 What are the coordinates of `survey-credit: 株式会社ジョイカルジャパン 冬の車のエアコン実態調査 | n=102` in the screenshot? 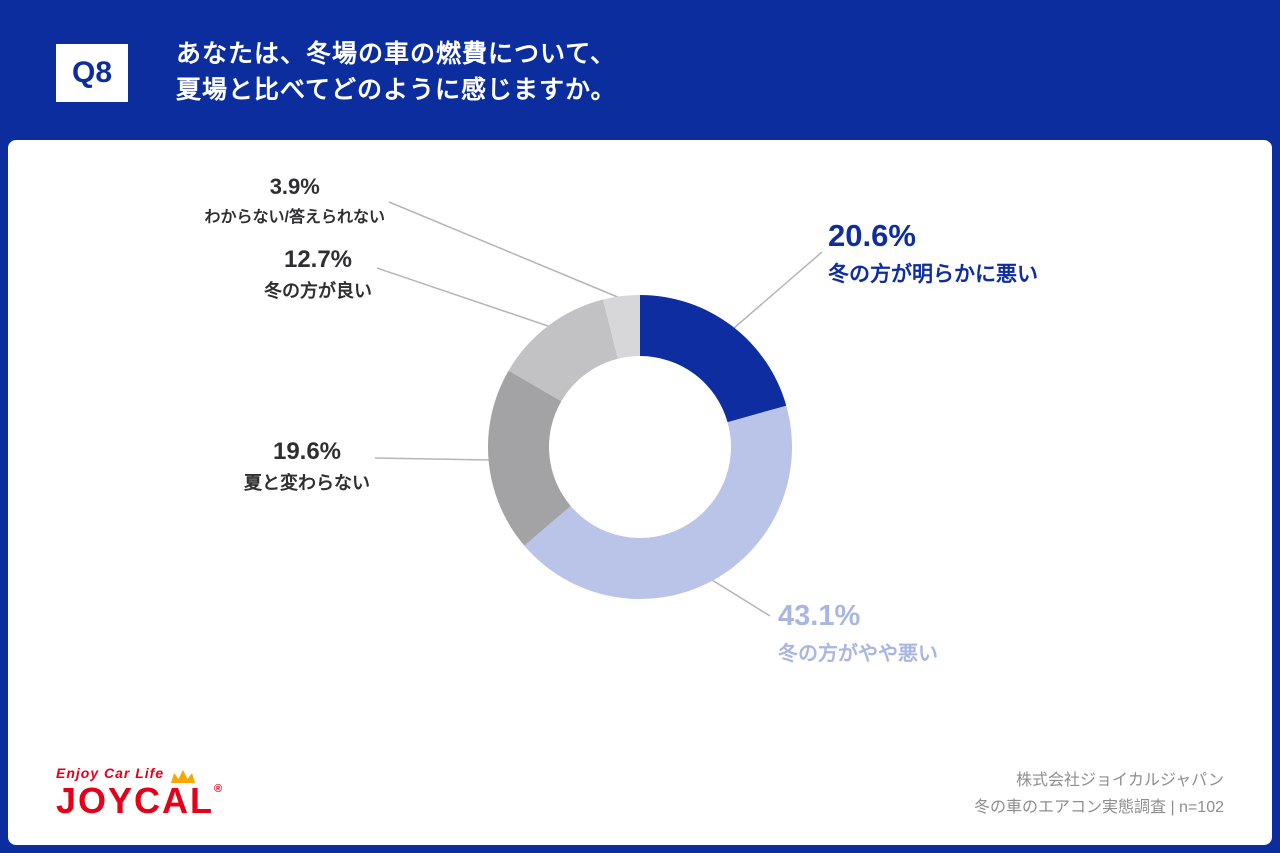 It's located at (1099, 794).